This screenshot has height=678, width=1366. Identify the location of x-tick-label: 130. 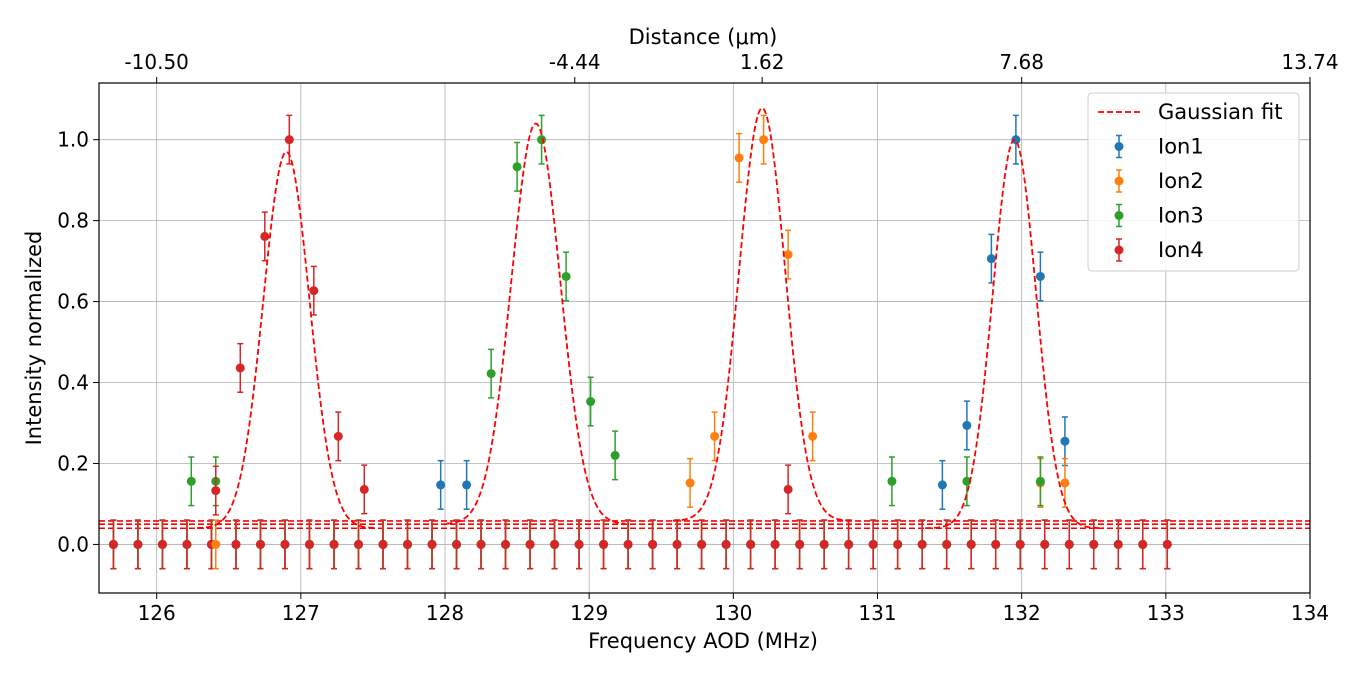
(733, 613).